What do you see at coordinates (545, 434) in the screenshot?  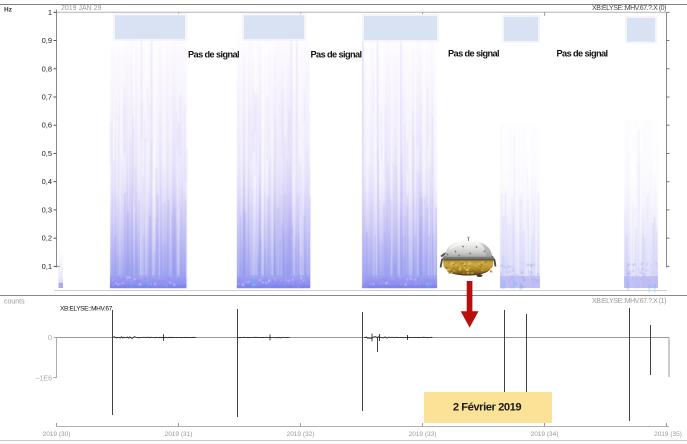 I see `svg-text: 2019 (34)` at bounding box center [545, 434].